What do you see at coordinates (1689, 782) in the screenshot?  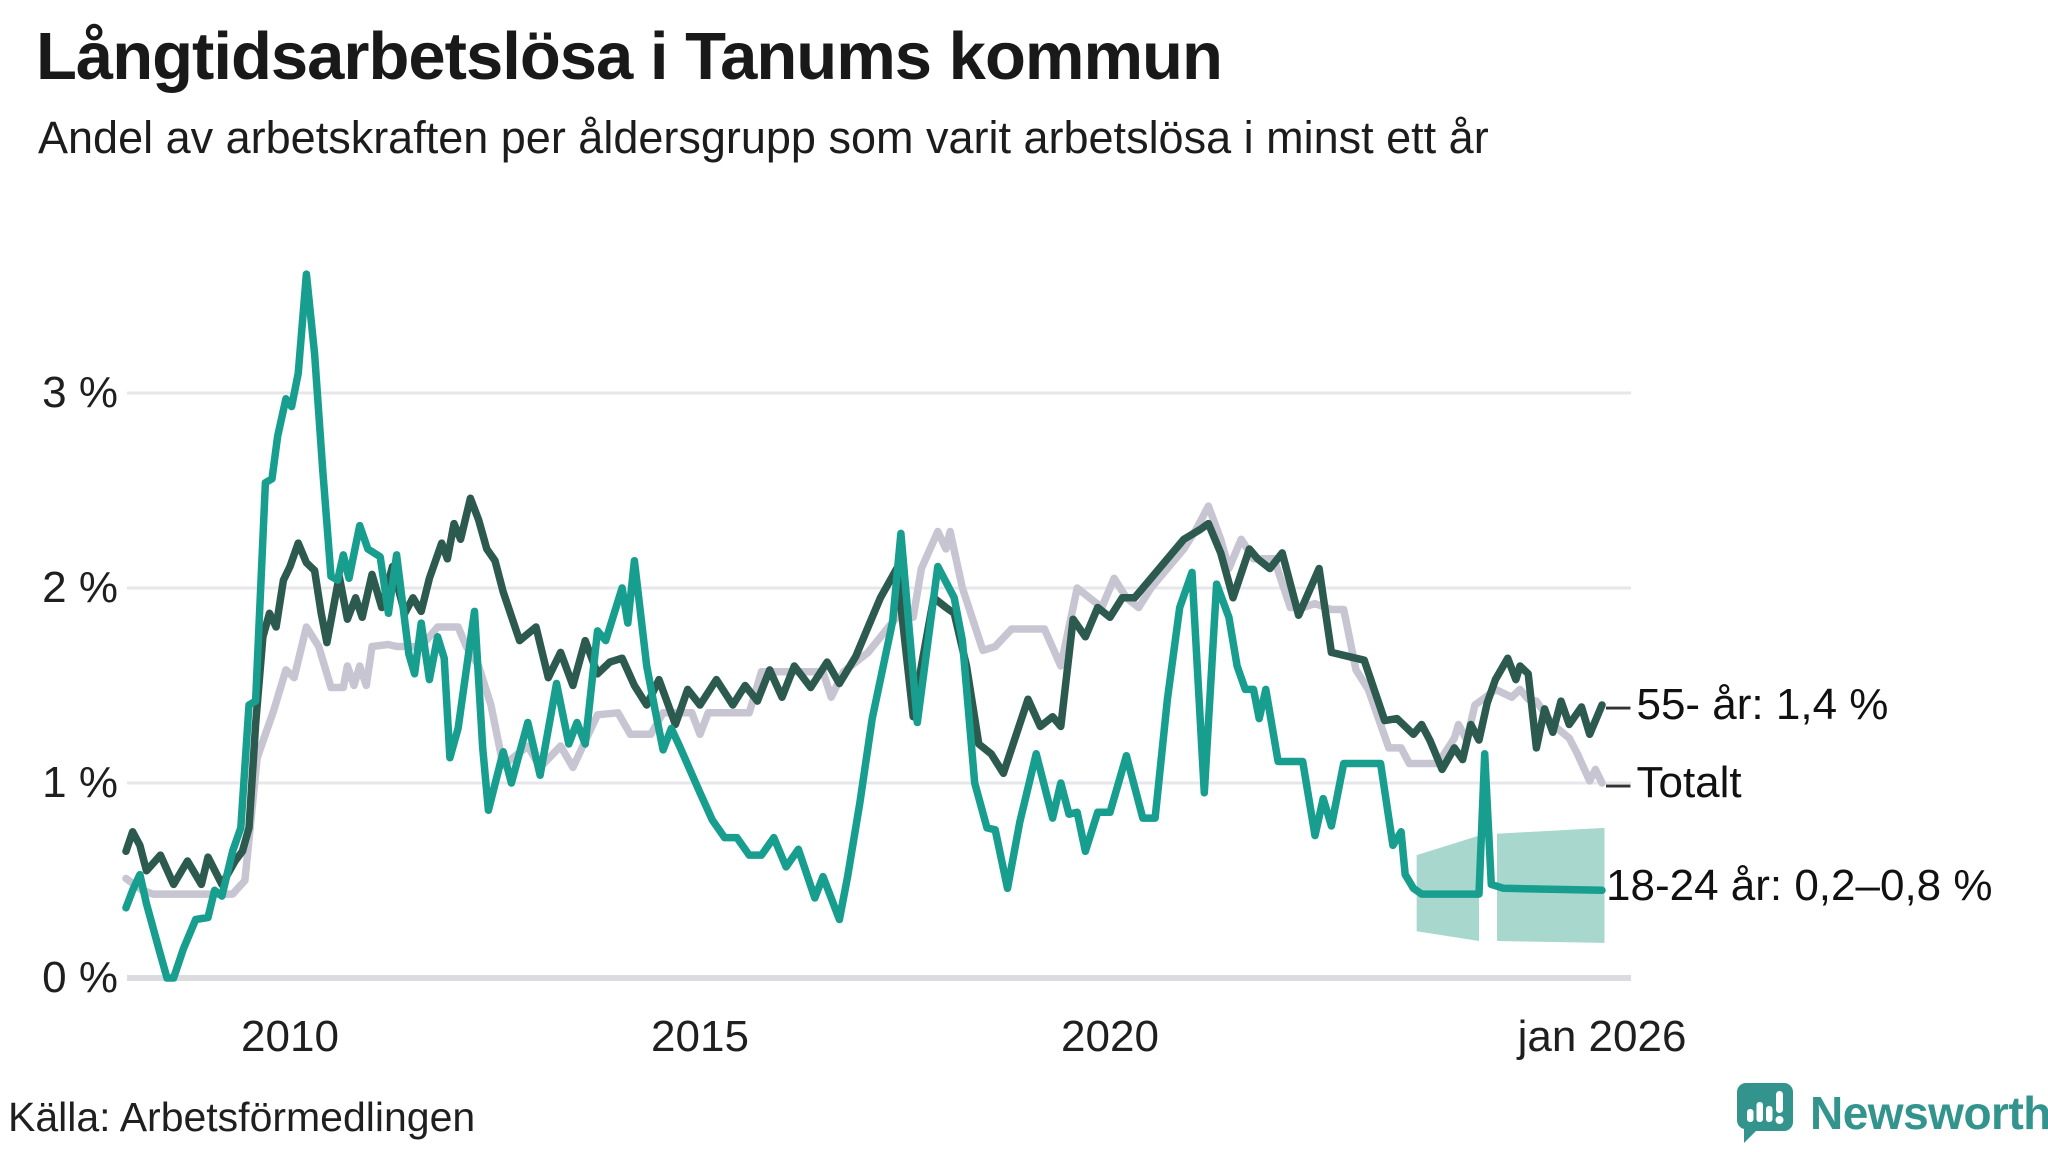 I see `series-label-text: Totalt` at bounding box center [1689, 782].